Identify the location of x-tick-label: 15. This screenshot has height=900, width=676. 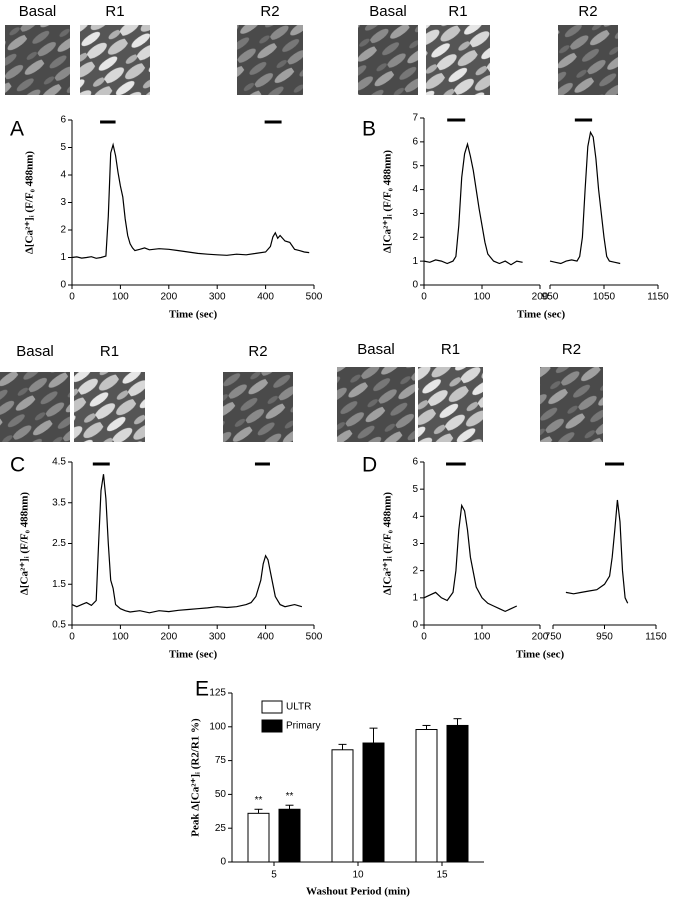
(442, 875).